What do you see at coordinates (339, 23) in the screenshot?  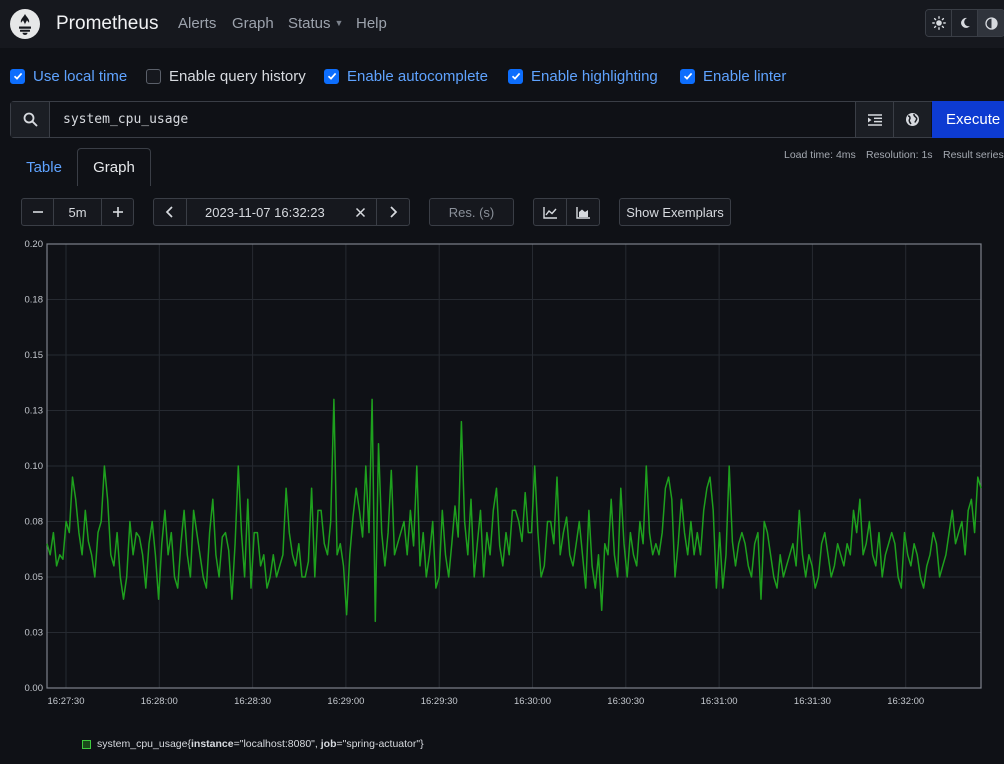 I see `caret-down-icon: ▼` at bounding box center [339, 23].